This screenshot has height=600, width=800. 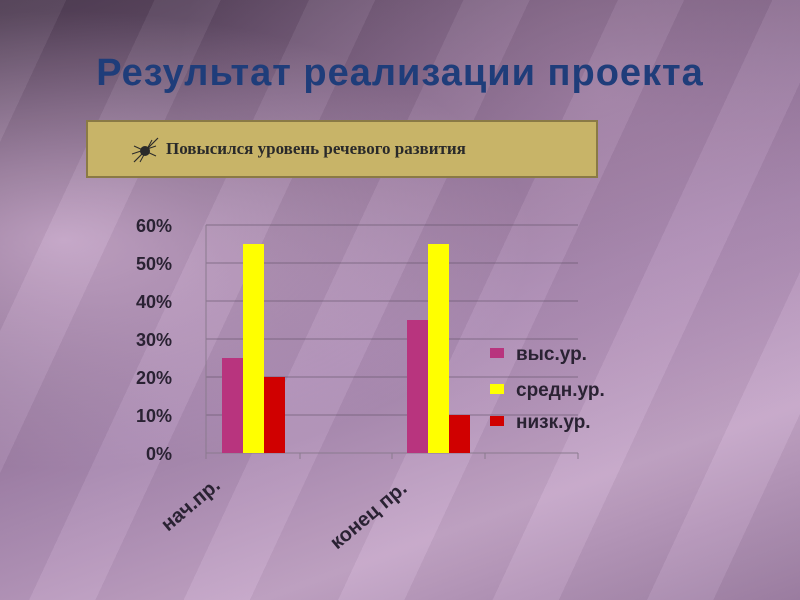 I want to click on legend-label: средн.ур., so click(x=560, y=390).